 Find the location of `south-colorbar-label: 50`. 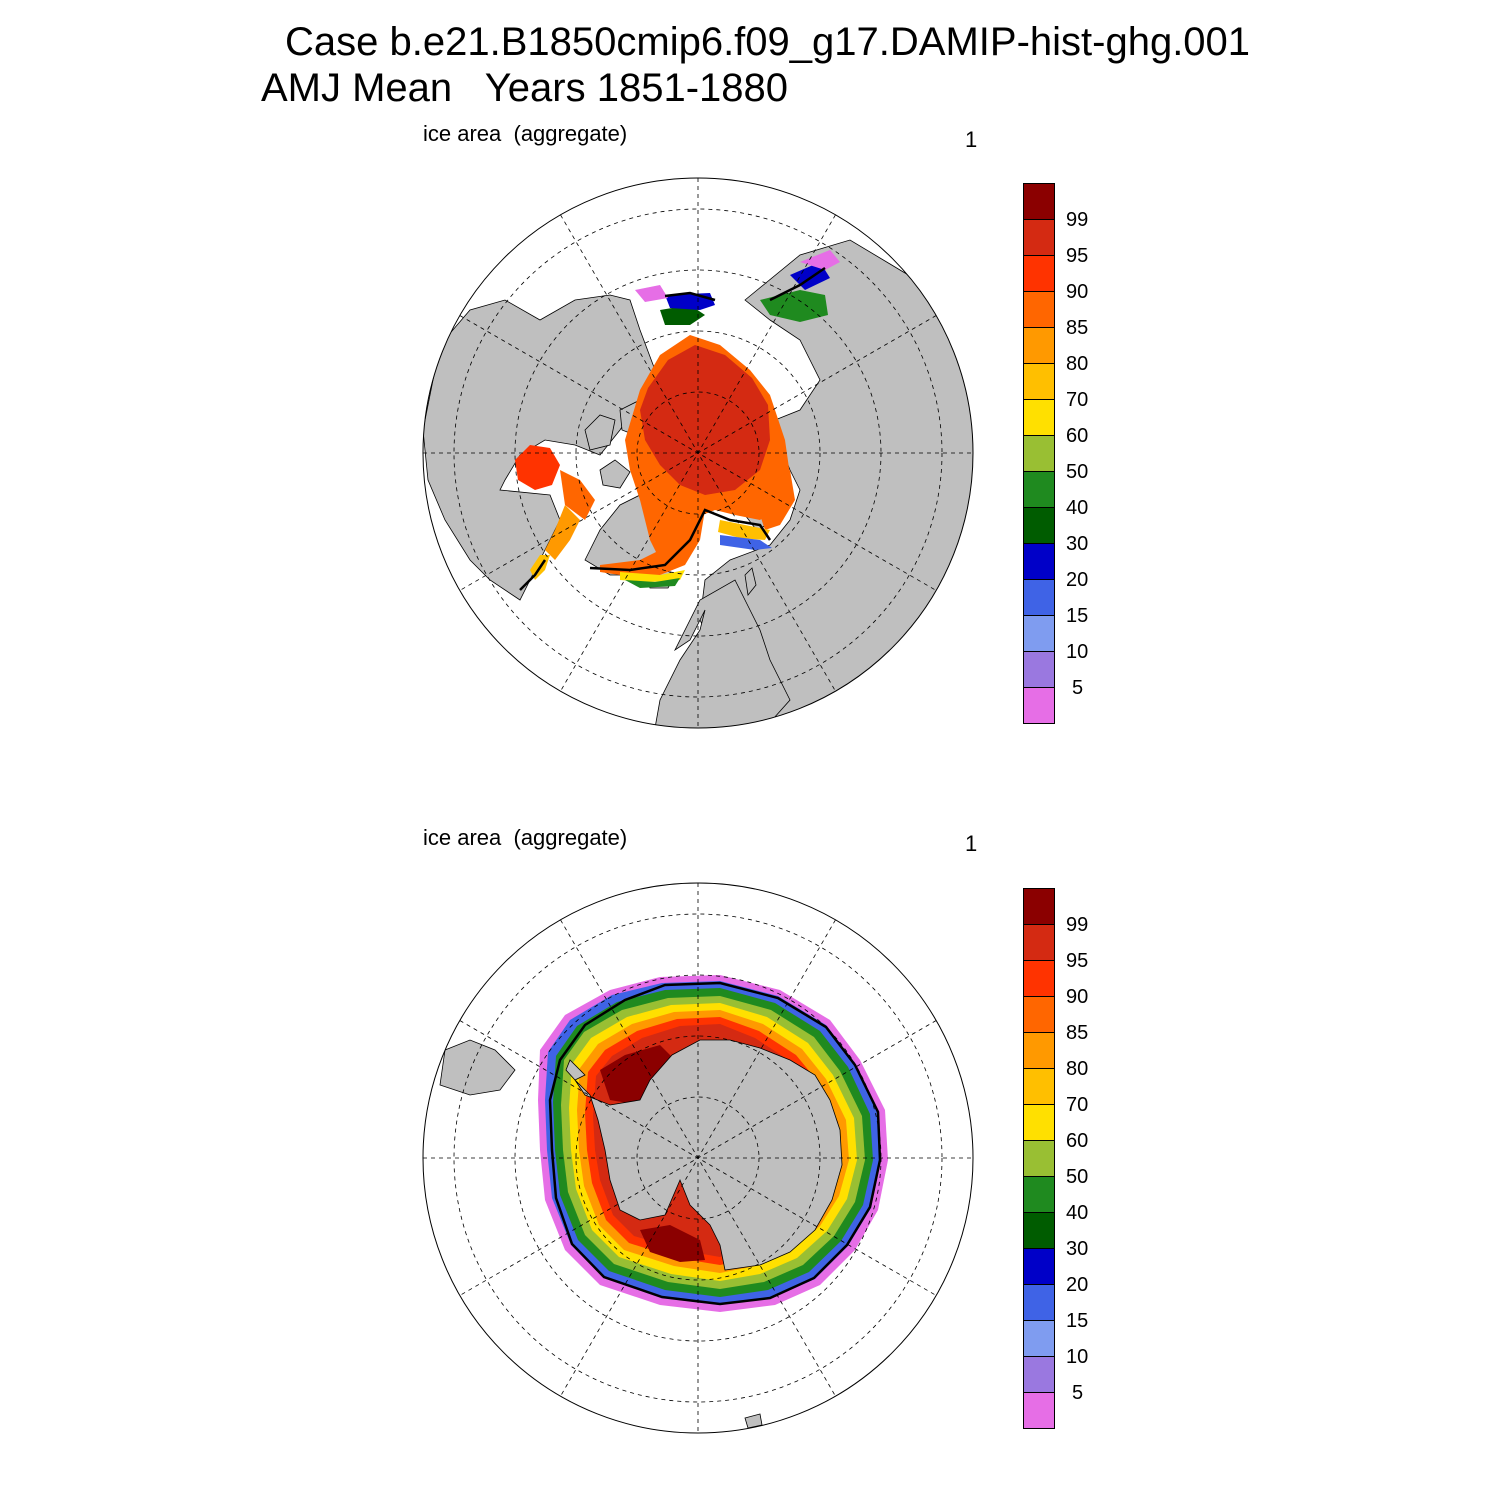

south-colorbar-label: 50 is located at coordinates (1077, 1177).